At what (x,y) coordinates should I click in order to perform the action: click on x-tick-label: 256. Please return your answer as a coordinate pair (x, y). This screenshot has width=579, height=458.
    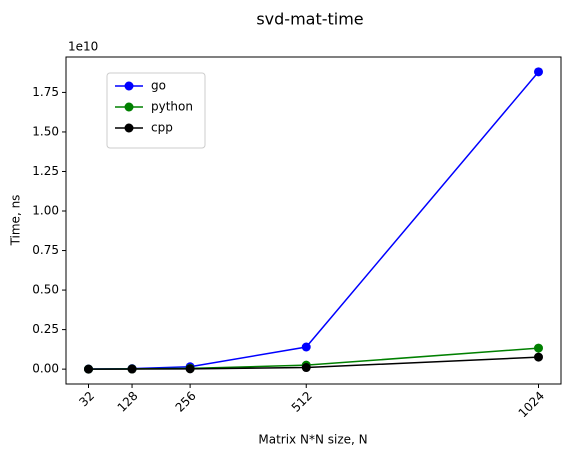
    Looking at the image, I should click on (186, 402).